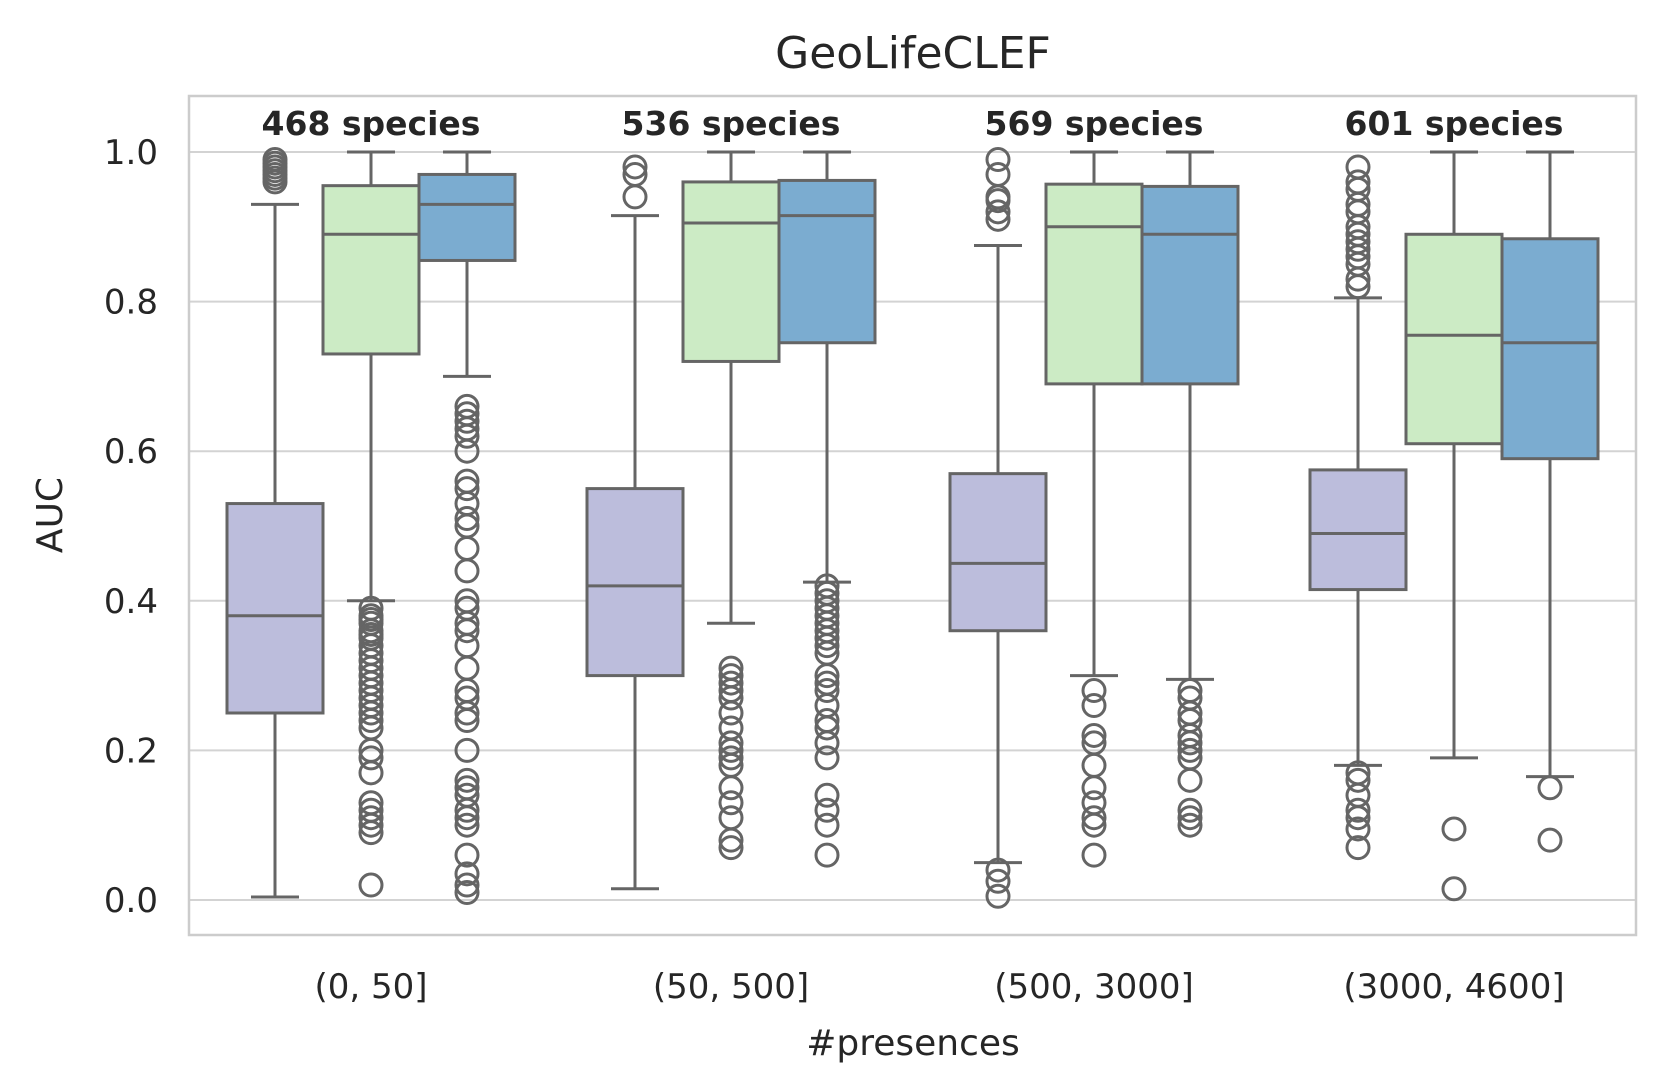 This screenshot has width=1660, height=1092. What do you see at coordinates (50, 515) in the screenshot?
I see `y-axis-label: AUC` at bounding box center [50, 515].